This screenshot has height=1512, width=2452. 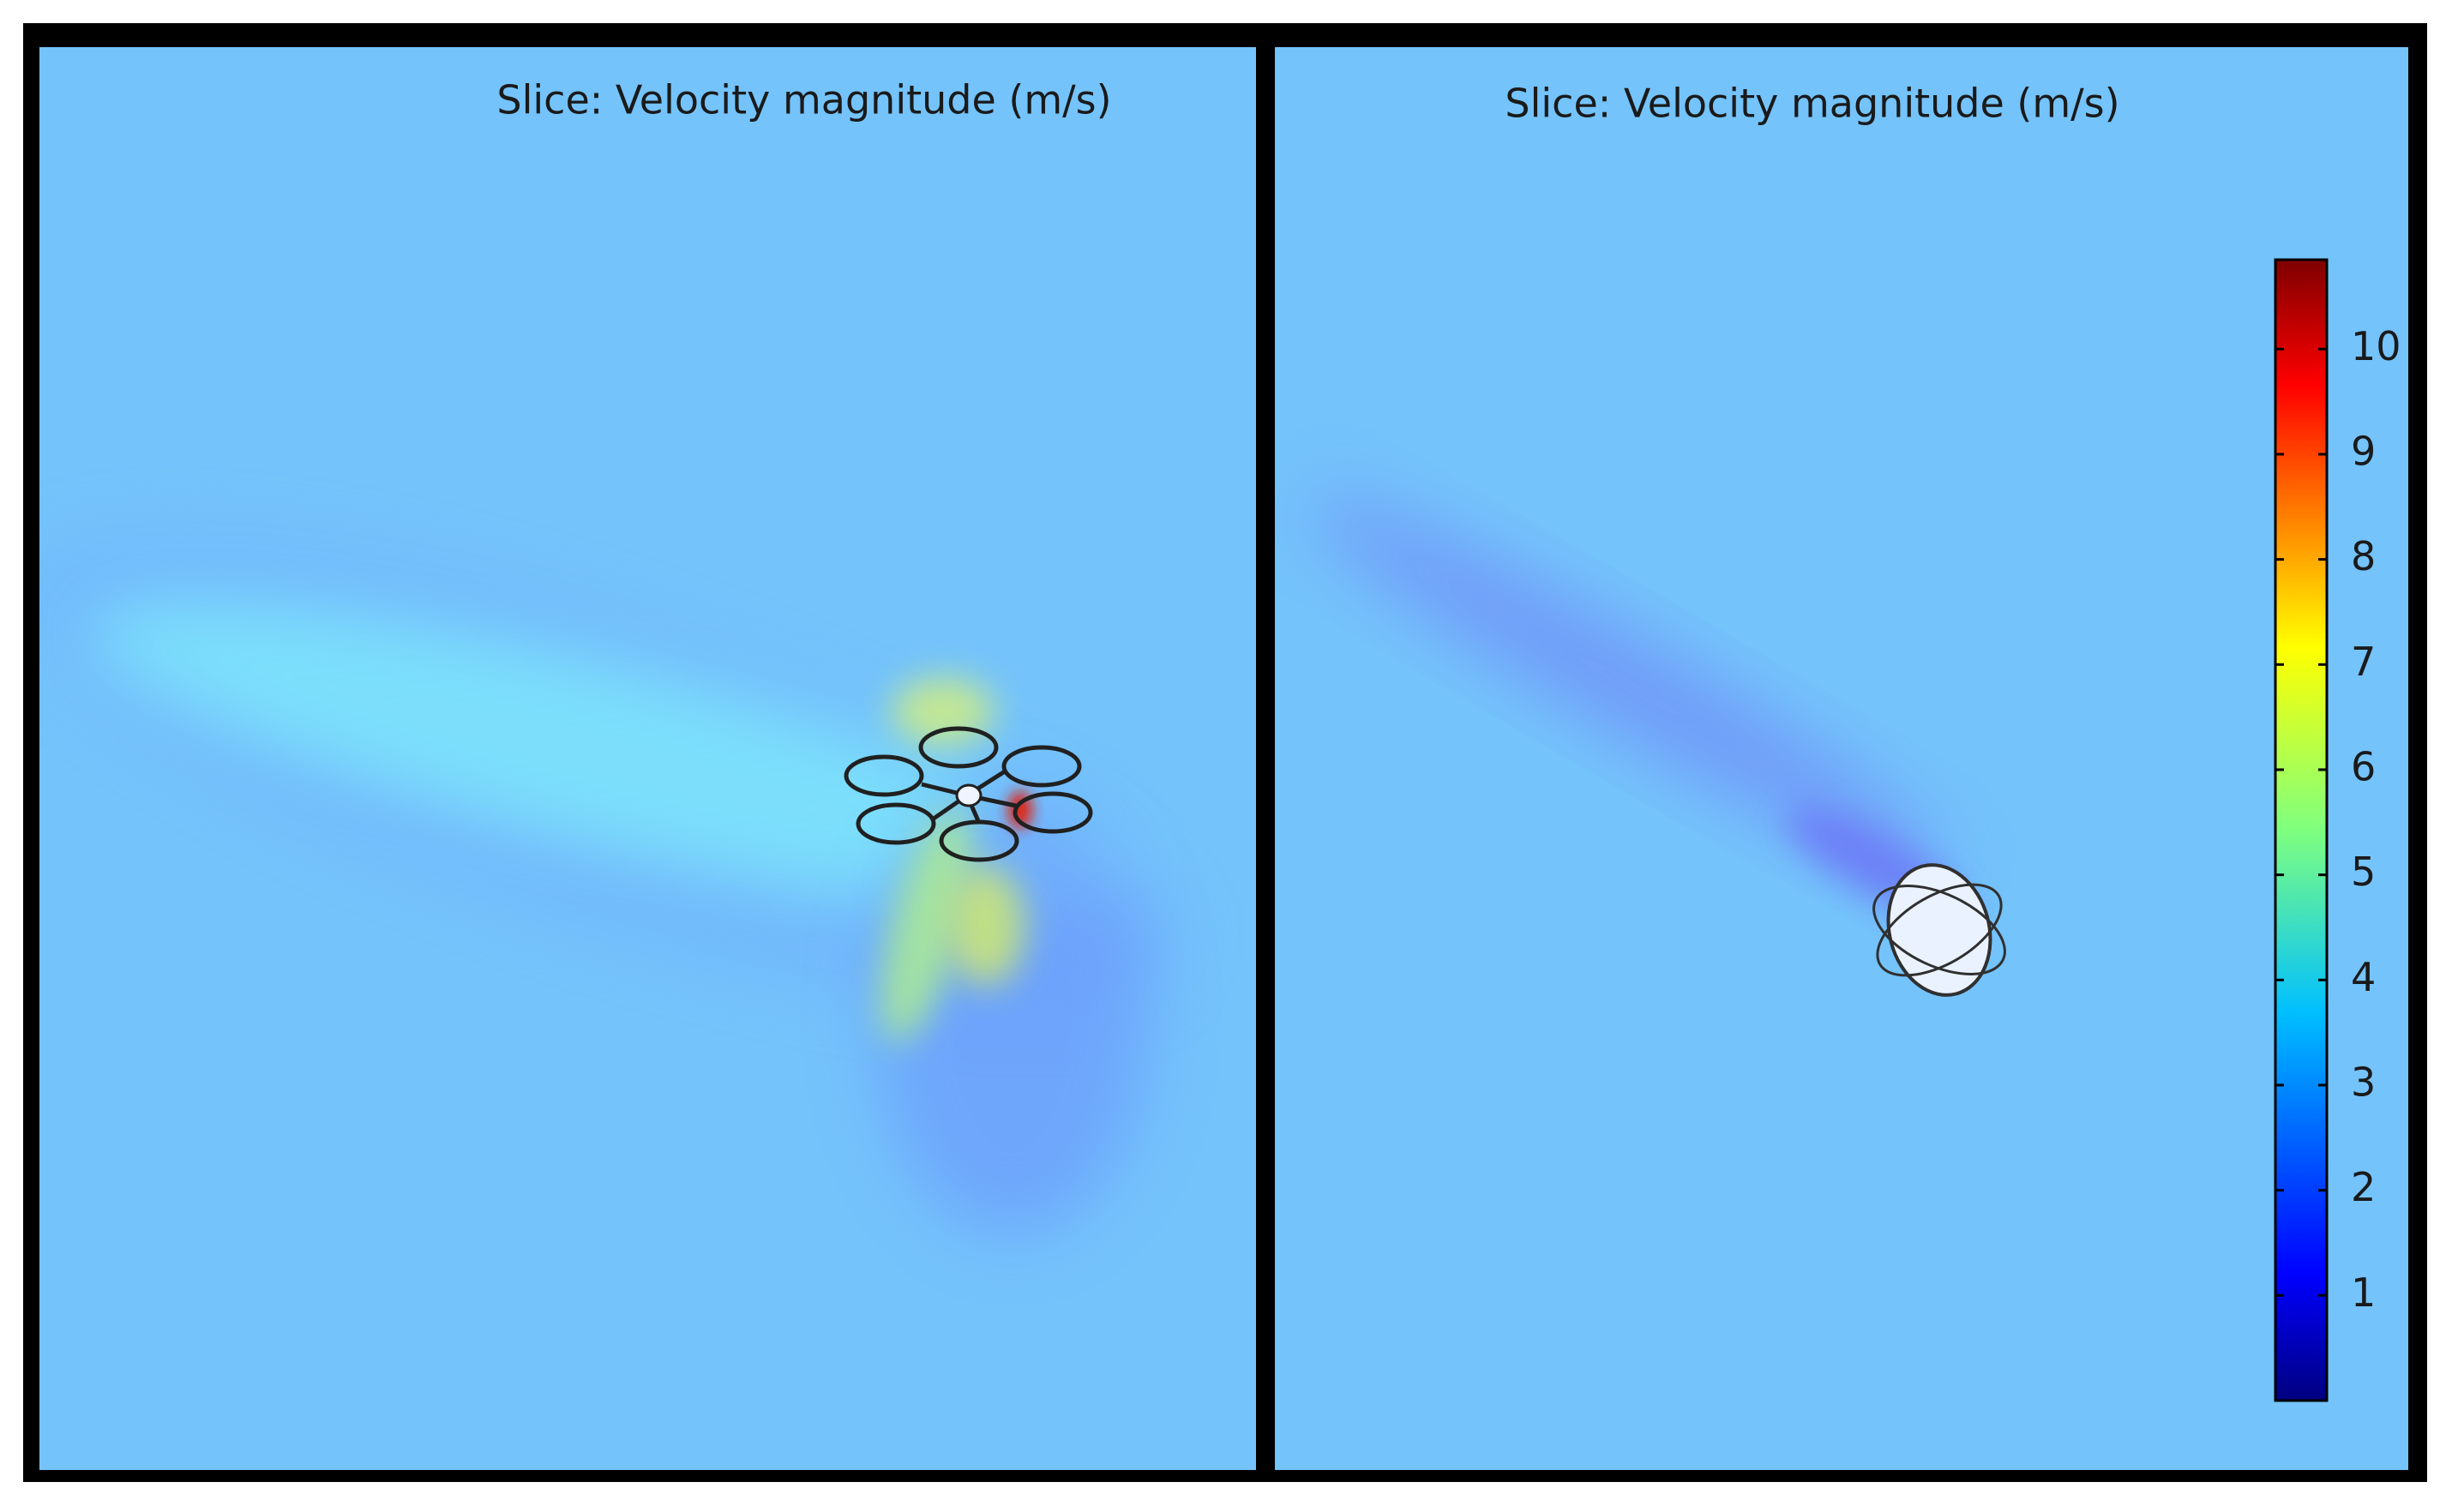 What do you see at coordinates (2363, 662) in the screenshot?
I see `tick-label: 7` at bounding box center [2363, 662].